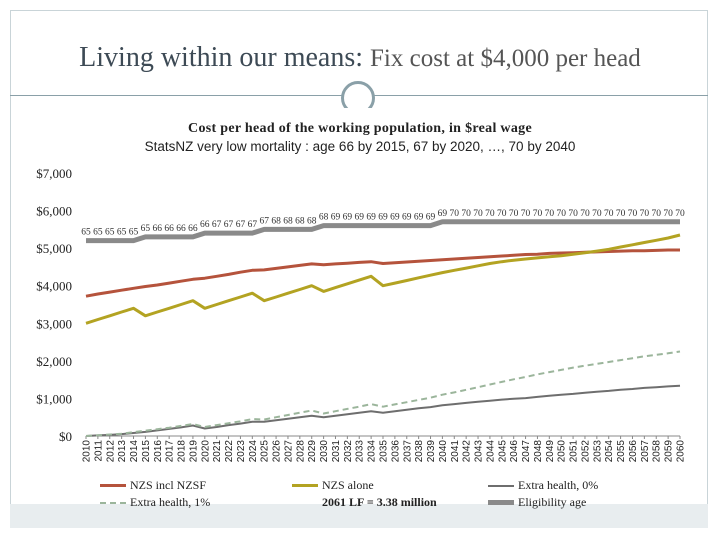 The width and height of the screenshot is (720, 540). I want to click on x-tick-label: 2035, so click(384, 451).